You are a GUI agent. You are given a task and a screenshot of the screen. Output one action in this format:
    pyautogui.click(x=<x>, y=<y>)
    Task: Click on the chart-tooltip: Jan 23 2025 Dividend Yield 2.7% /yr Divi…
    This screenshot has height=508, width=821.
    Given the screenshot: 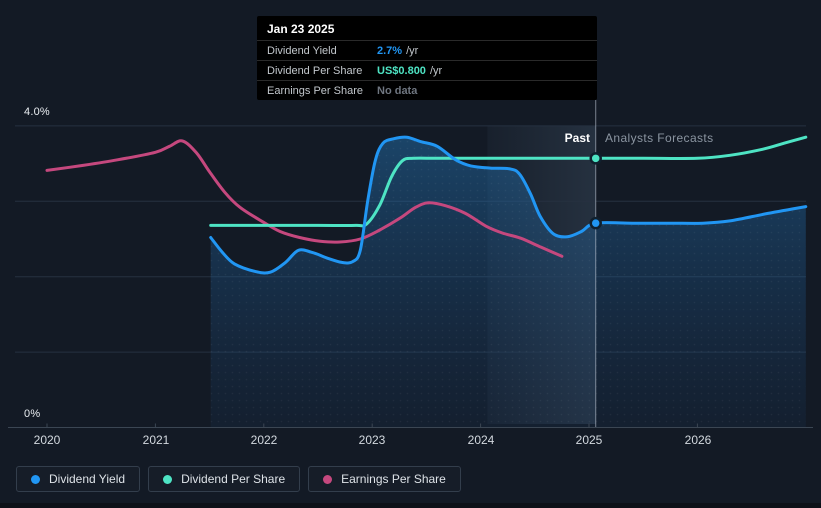 What is the action you would take?
    pyautogui.click(x=427, y=58)
    